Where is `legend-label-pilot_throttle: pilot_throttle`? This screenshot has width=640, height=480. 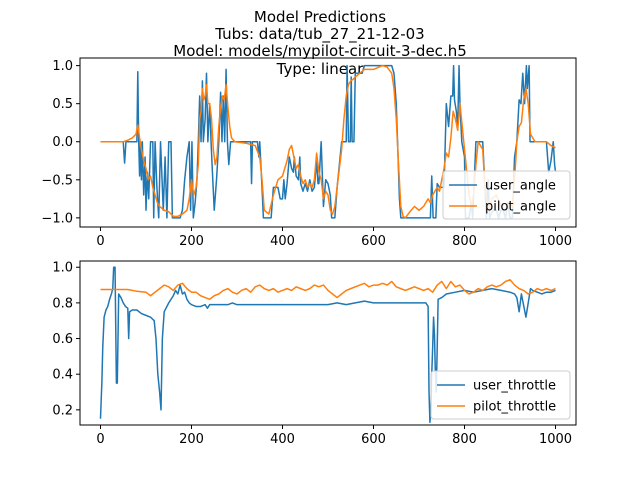
legend-label-pilot_throttle: pilot_throttle is located at coordinates (514, 407).